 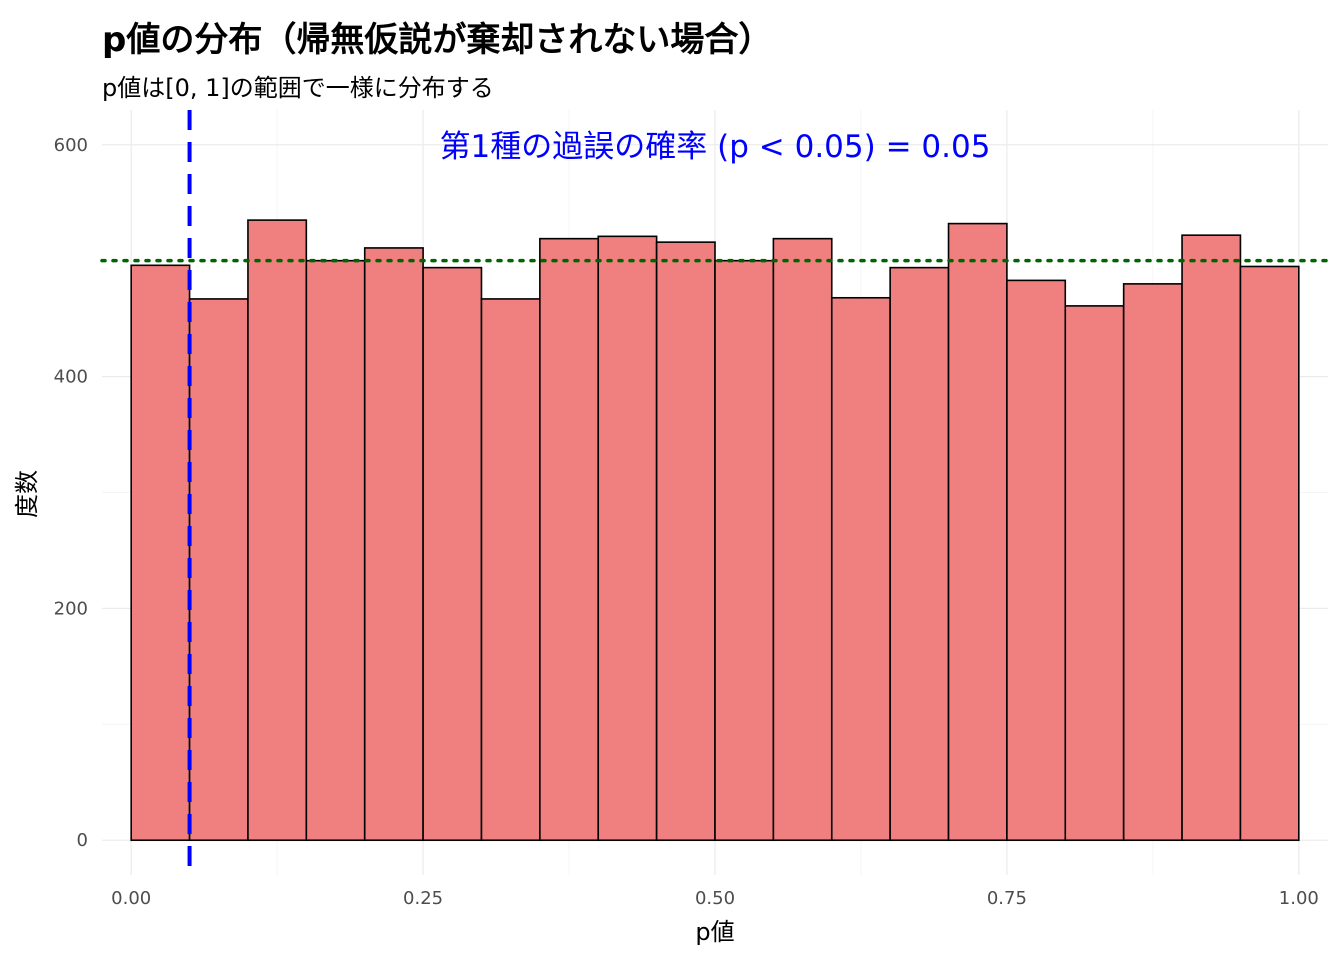 I want to click on x-tick-label: 0.25, so click(x=423, y=898).